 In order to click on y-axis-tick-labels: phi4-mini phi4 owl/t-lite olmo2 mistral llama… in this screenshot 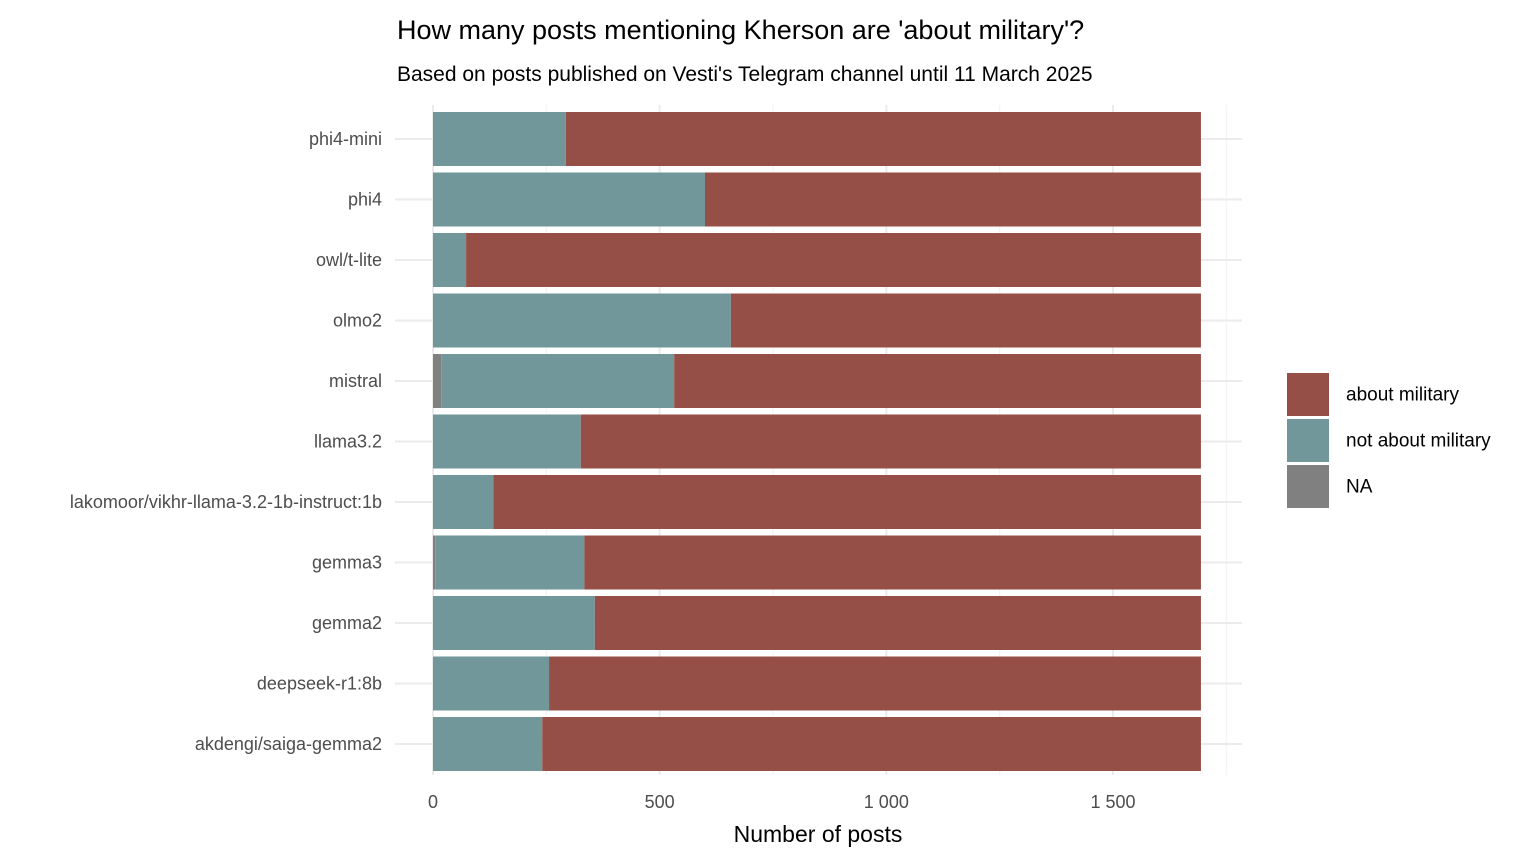, I will do `click(226, 441)`.